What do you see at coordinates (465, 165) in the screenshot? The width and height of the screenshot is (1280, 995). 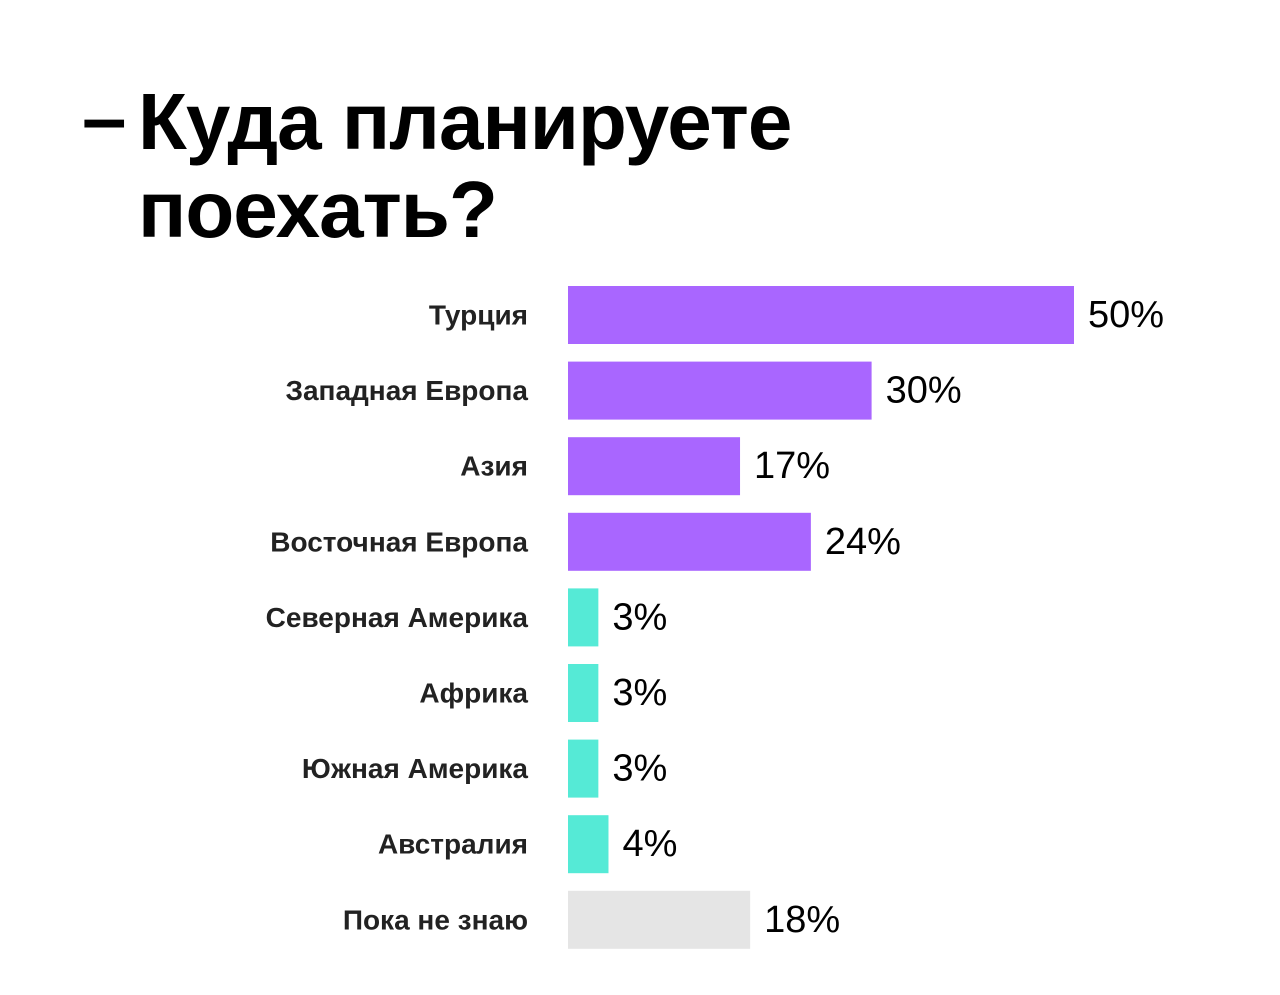 I see `page-title: Куда планируете поехать?` at bounding box center [465, 165].